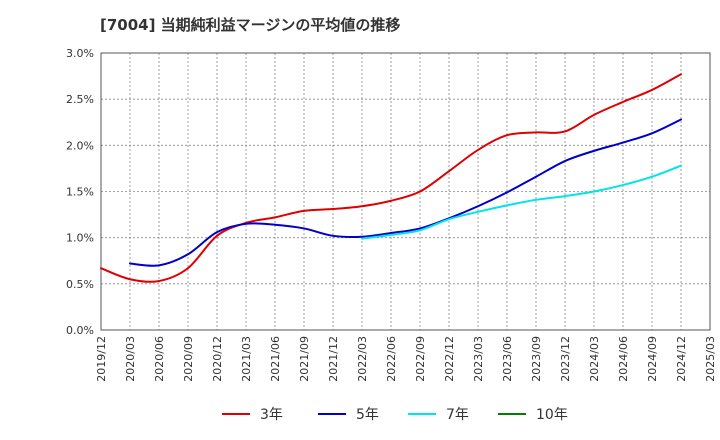 The height and width of the screenshot is (440, 720). Describe the element at coordinates (246, 359) in the screenshot. I see `x-tick-label: 2021/03` at that location.